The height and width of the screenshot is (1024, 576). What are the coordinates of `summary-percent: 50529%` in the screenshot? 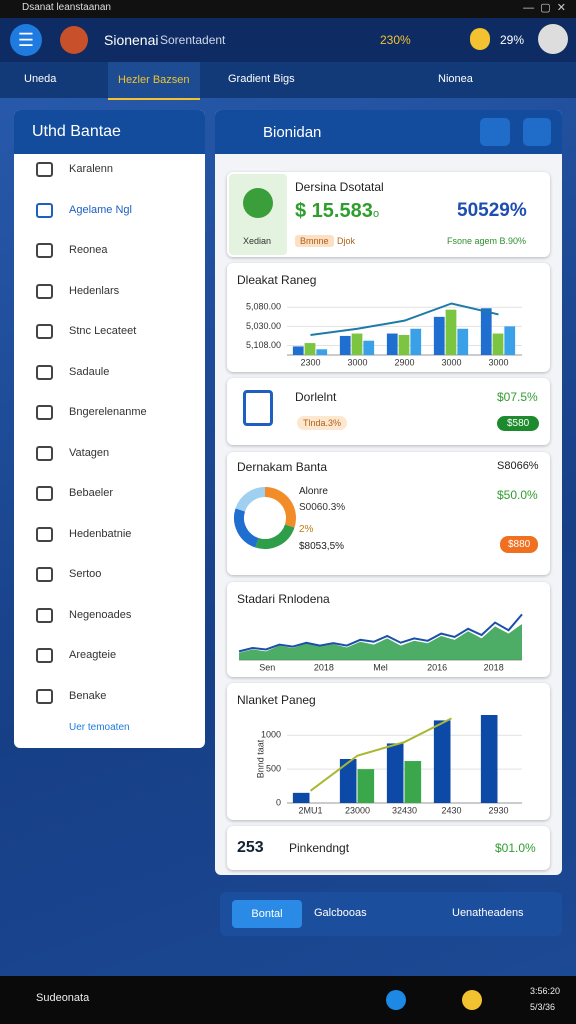 It's located at (492, 210).